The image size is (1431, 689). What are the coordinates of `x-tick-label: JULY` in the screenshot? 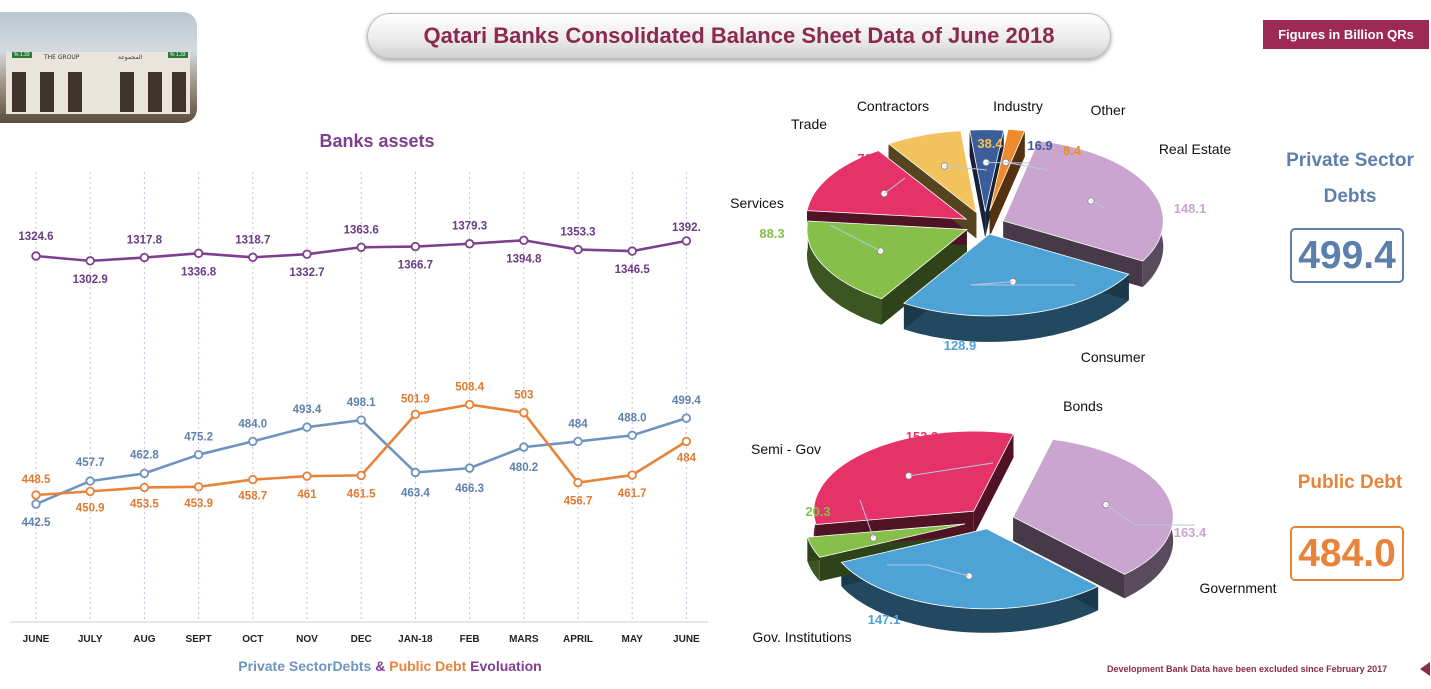 It's located at (90, 639).